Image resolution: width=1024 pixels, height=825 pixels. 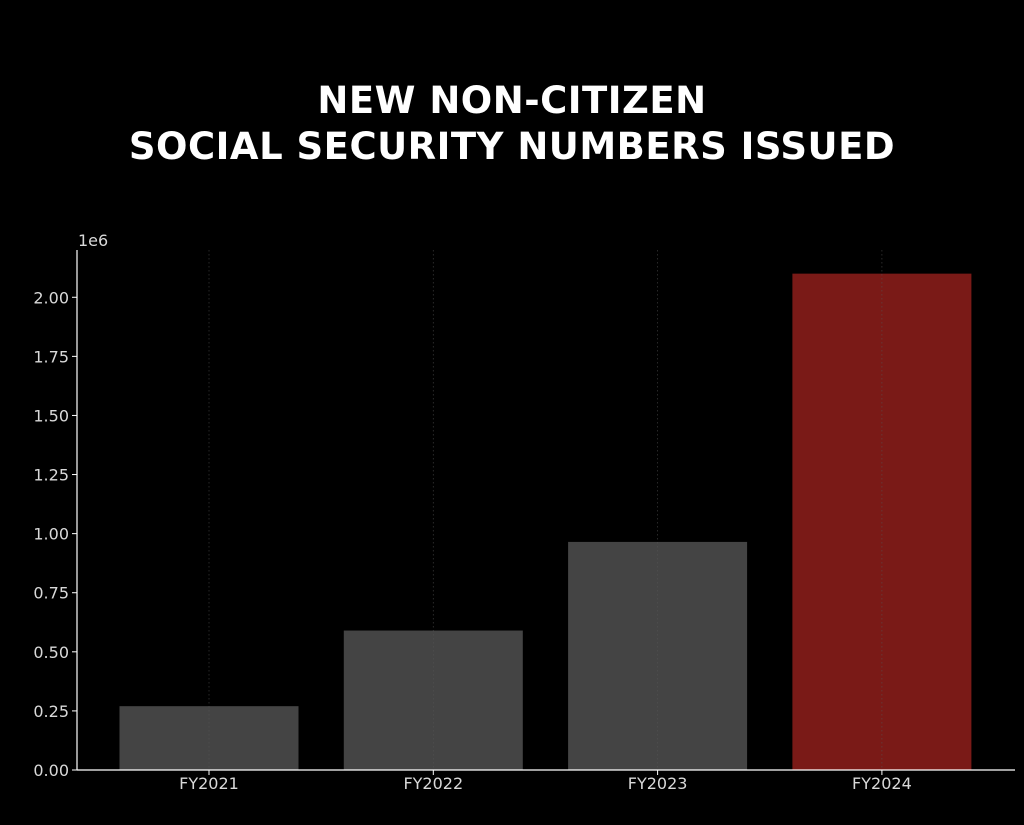 What do you see at coordinates (51, 711) in the screenshot?
I see `y-tick-label: 0.25` at bounding box center [51, 711].